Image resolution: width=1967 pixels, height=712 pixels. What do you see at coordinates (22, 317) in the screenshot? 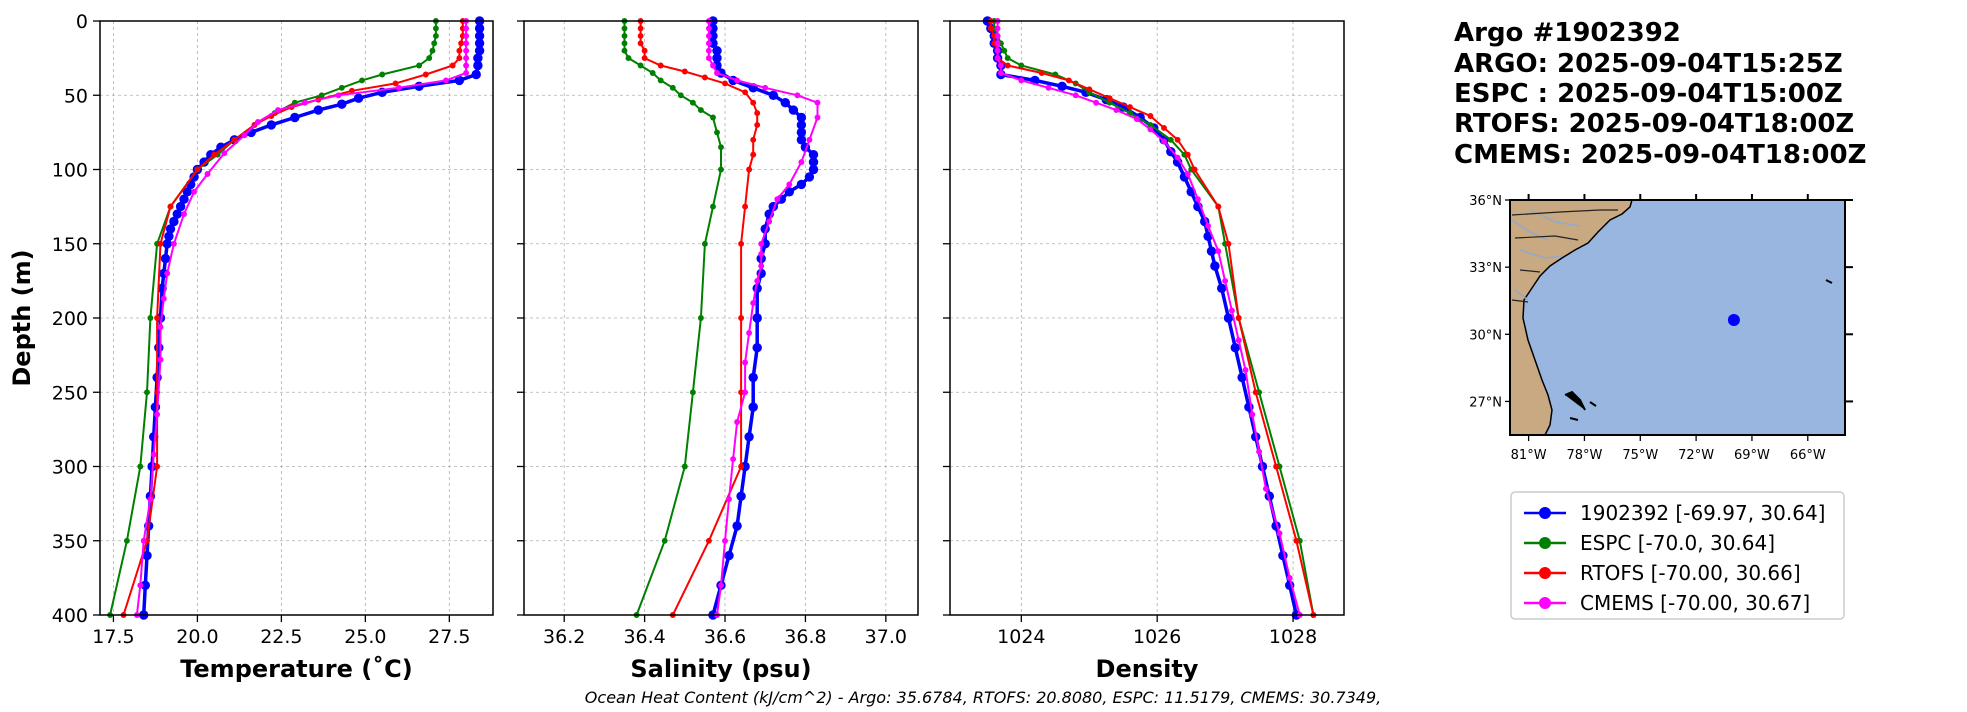
I see `y-axis-label: Depth (m)` at bounding box center [22, 317].